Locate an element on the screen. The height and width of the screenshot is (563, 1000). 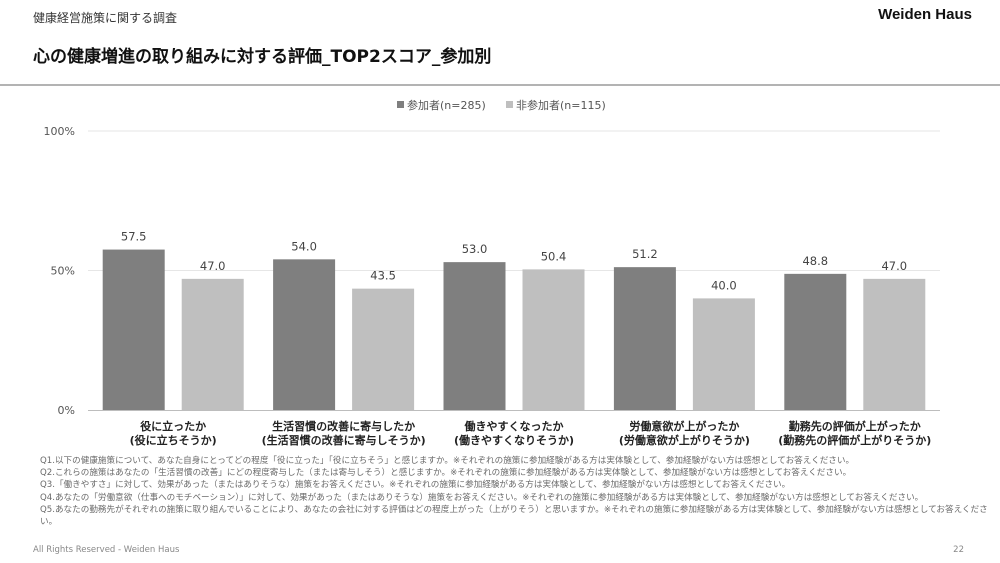
value-label-nonparticipant-5: 47.0 is located at coordinates (894, 266).